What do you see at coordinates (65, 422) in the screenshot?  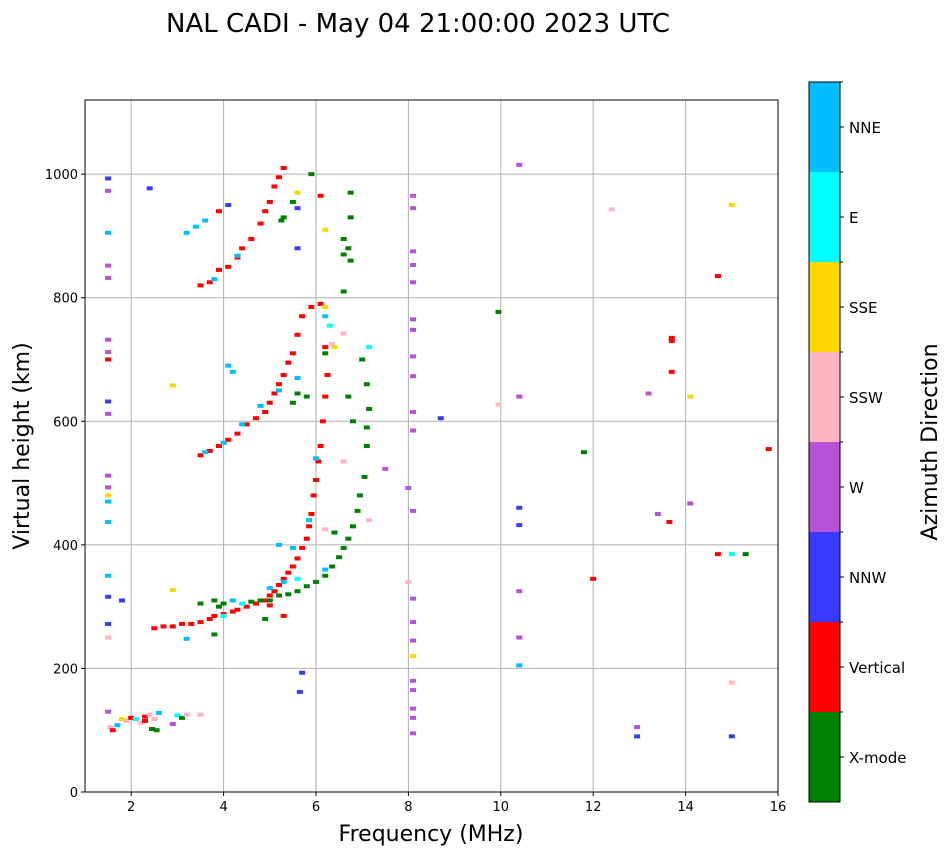 I see `y-tick-label: 600` at bounding box center [65, 422].